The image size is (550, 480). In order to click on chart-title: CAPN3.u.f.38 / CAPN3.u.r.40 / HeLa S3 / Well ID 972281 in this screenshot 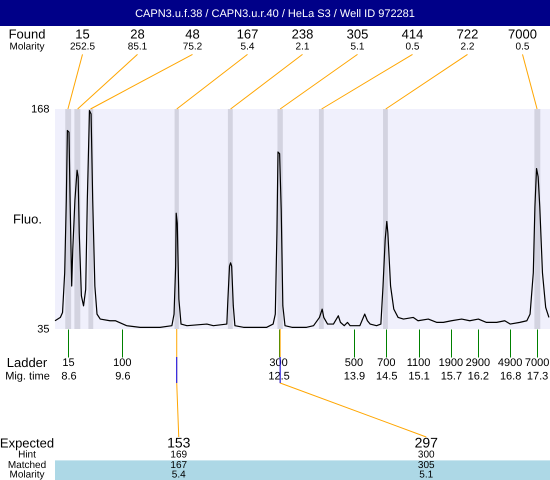, I will do `click(275, 14)`.